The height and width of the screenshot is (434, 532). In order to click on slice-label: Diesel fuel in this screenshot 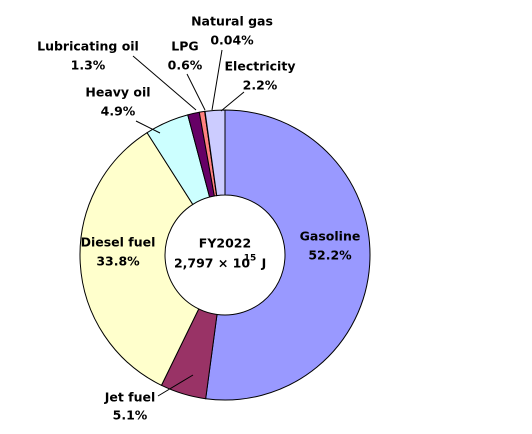, I will do `click(118, 242)`.